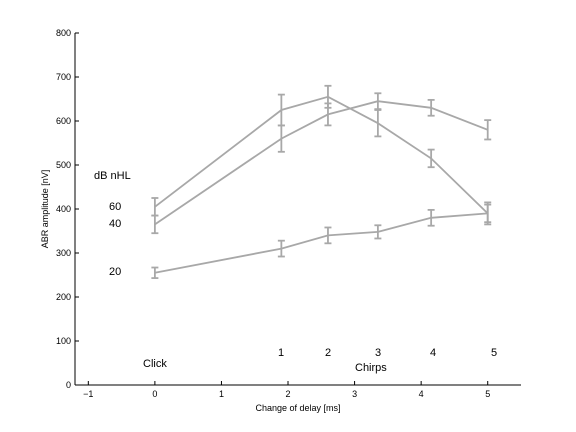  What do you see at coordinates (494, 353) in the screenshot?
I see `chirp-number-5: 5` at bounding box center [494, 353].